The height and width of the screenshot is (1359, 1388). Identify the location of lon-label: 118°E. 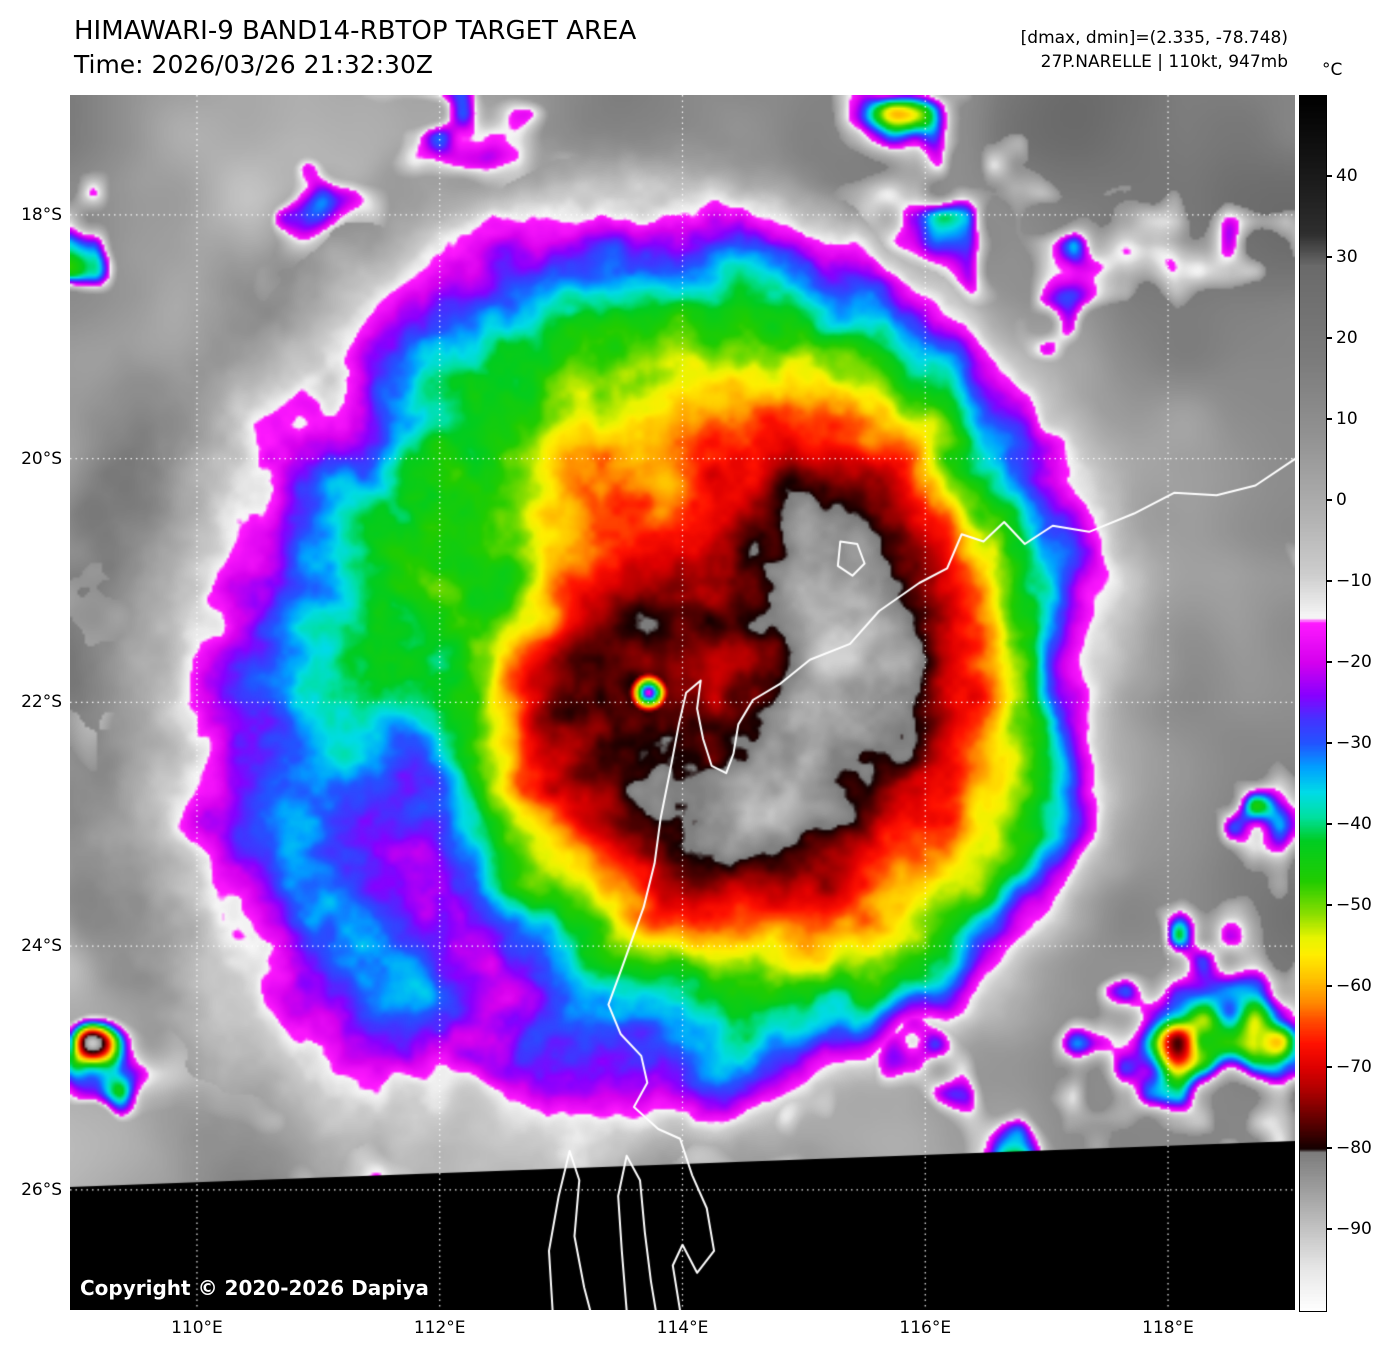
(1168, 1328).